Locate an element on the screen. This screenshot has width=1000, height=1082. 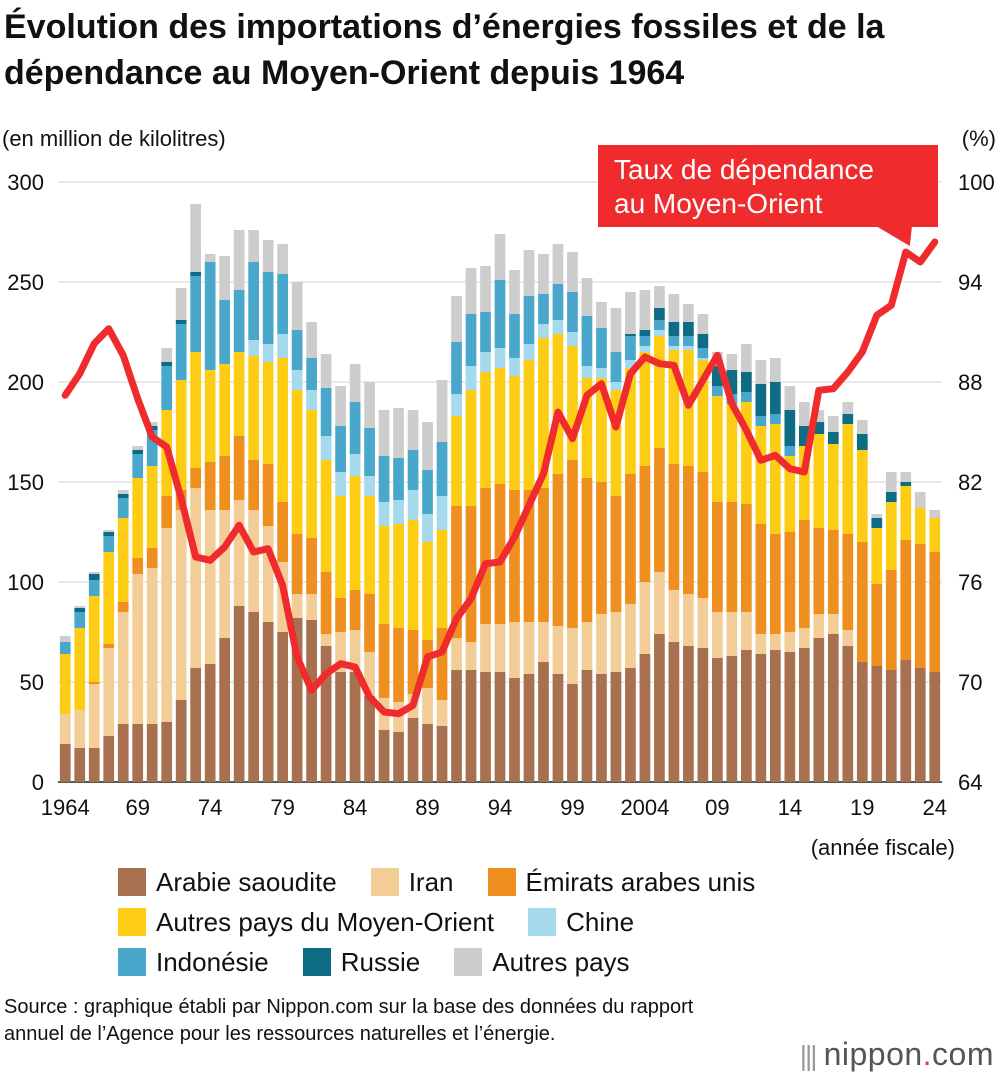
y-tick-label: 100 is located at coordinates (25, 582).